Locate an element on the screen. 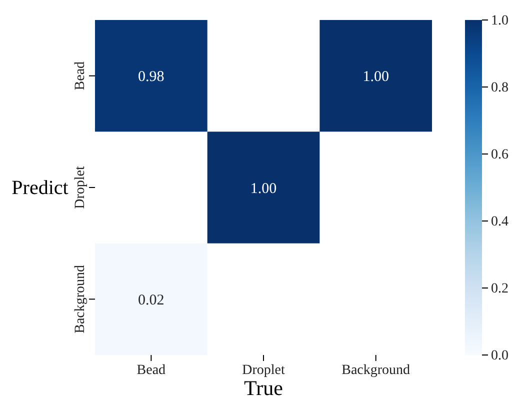 The image size is (520, 404). data-label: 0.02 is located at coordinates (151, 300).